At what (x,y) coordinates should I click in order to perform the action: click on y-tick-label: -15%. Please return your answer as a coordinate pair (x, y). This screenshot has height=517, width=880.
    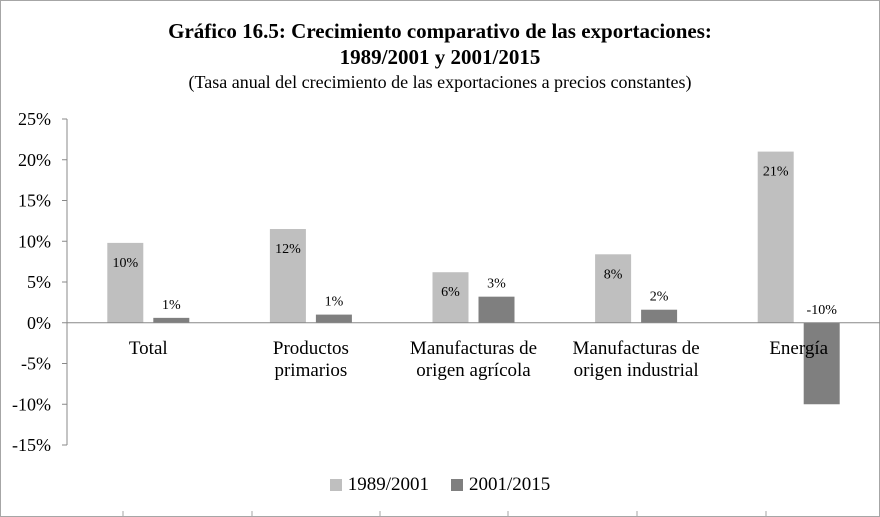
    Looking at the image, I should click on (31, 445).